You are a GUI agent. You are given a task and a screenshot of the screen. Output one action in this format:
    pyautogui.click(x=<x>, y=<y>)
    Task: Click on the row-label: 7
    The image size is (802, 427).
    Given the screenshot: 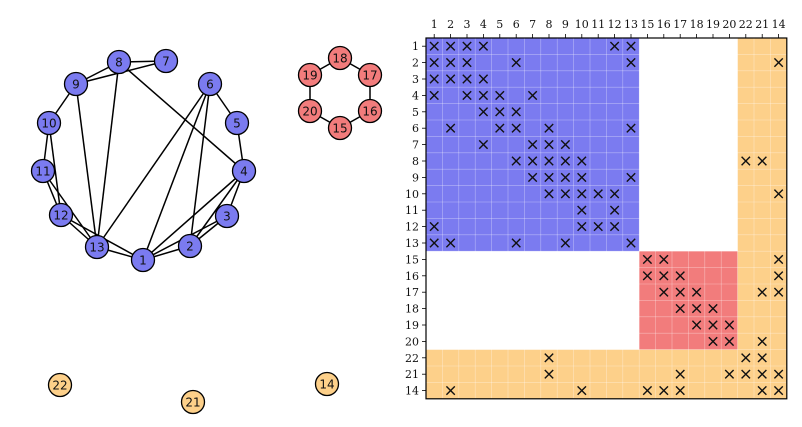 What is the action you would take?
    pyautogui.click(x=415, y=145)
    